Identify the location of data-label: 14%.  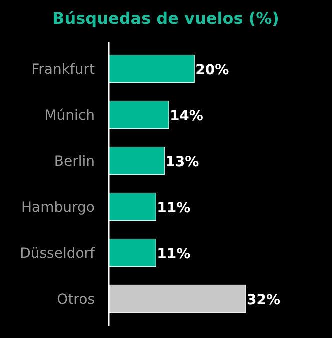
(187, 116).